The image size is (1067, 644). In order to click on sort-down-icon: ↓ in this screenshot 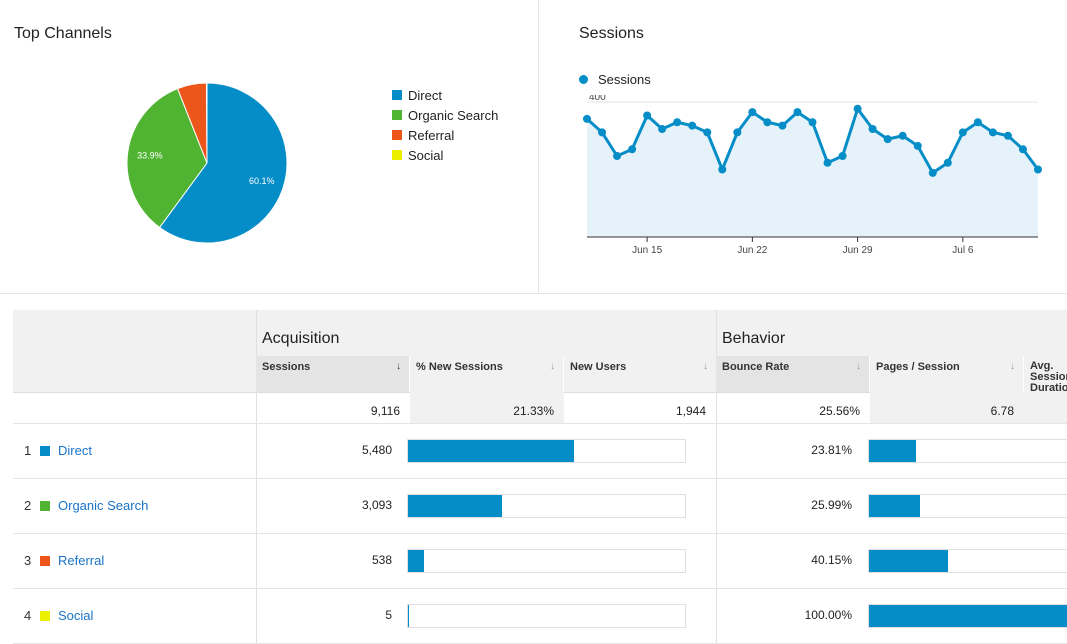, I will do `click(398, 366)`.